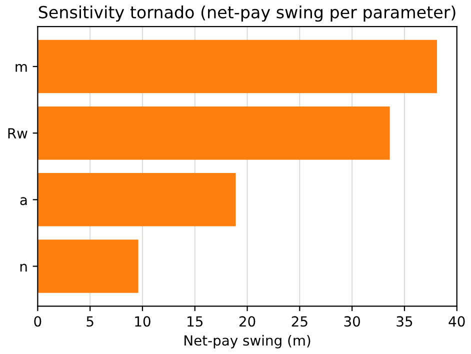 This screenshot has height=354, width=471. What do you see at coordinates (18, 133) in the screenshot?
I see `y-tick-label: Rw` at bounding box center [18, 133].